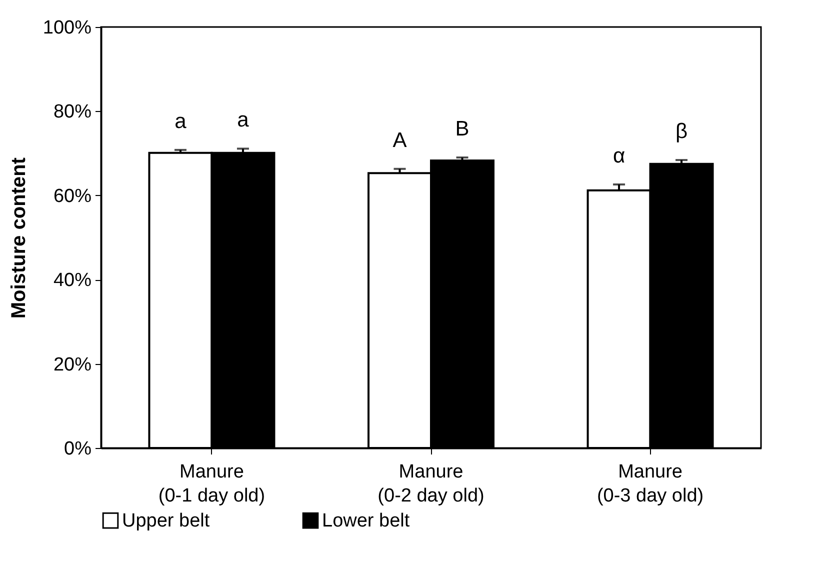 The width and height of the screenshot is (817, 565). What do you see at coordinates (78, 449) in the screenshot?
I see `y-tick-label: 0%` at bounding box center [78, 449].